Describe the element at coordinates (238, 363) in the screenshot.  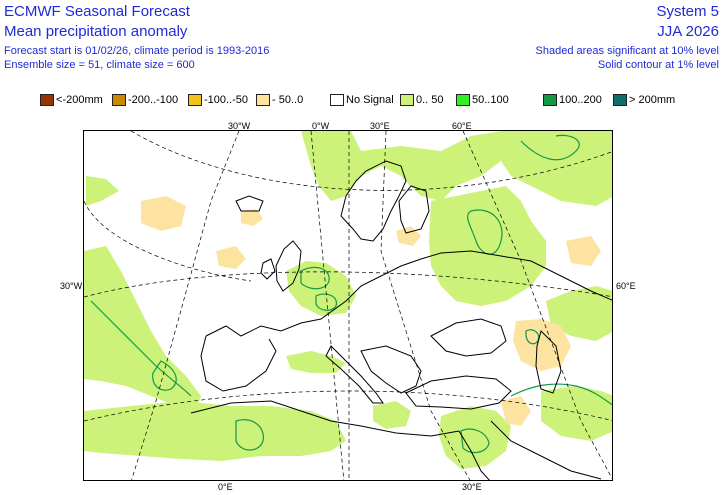
I see `coastline-iberia` at that location.